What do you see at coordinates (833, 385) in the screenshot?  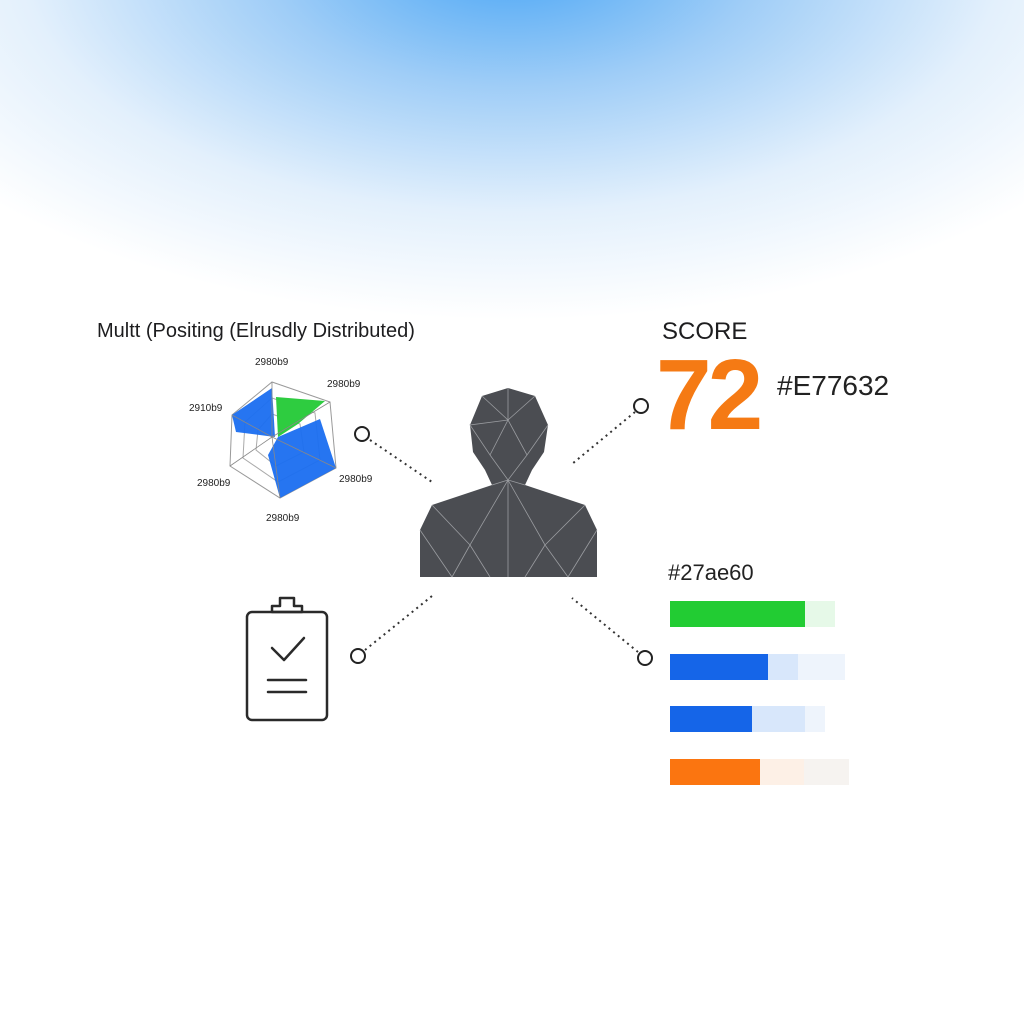 I see `score-color-code: #E77632` at bounding box center [833, 385].